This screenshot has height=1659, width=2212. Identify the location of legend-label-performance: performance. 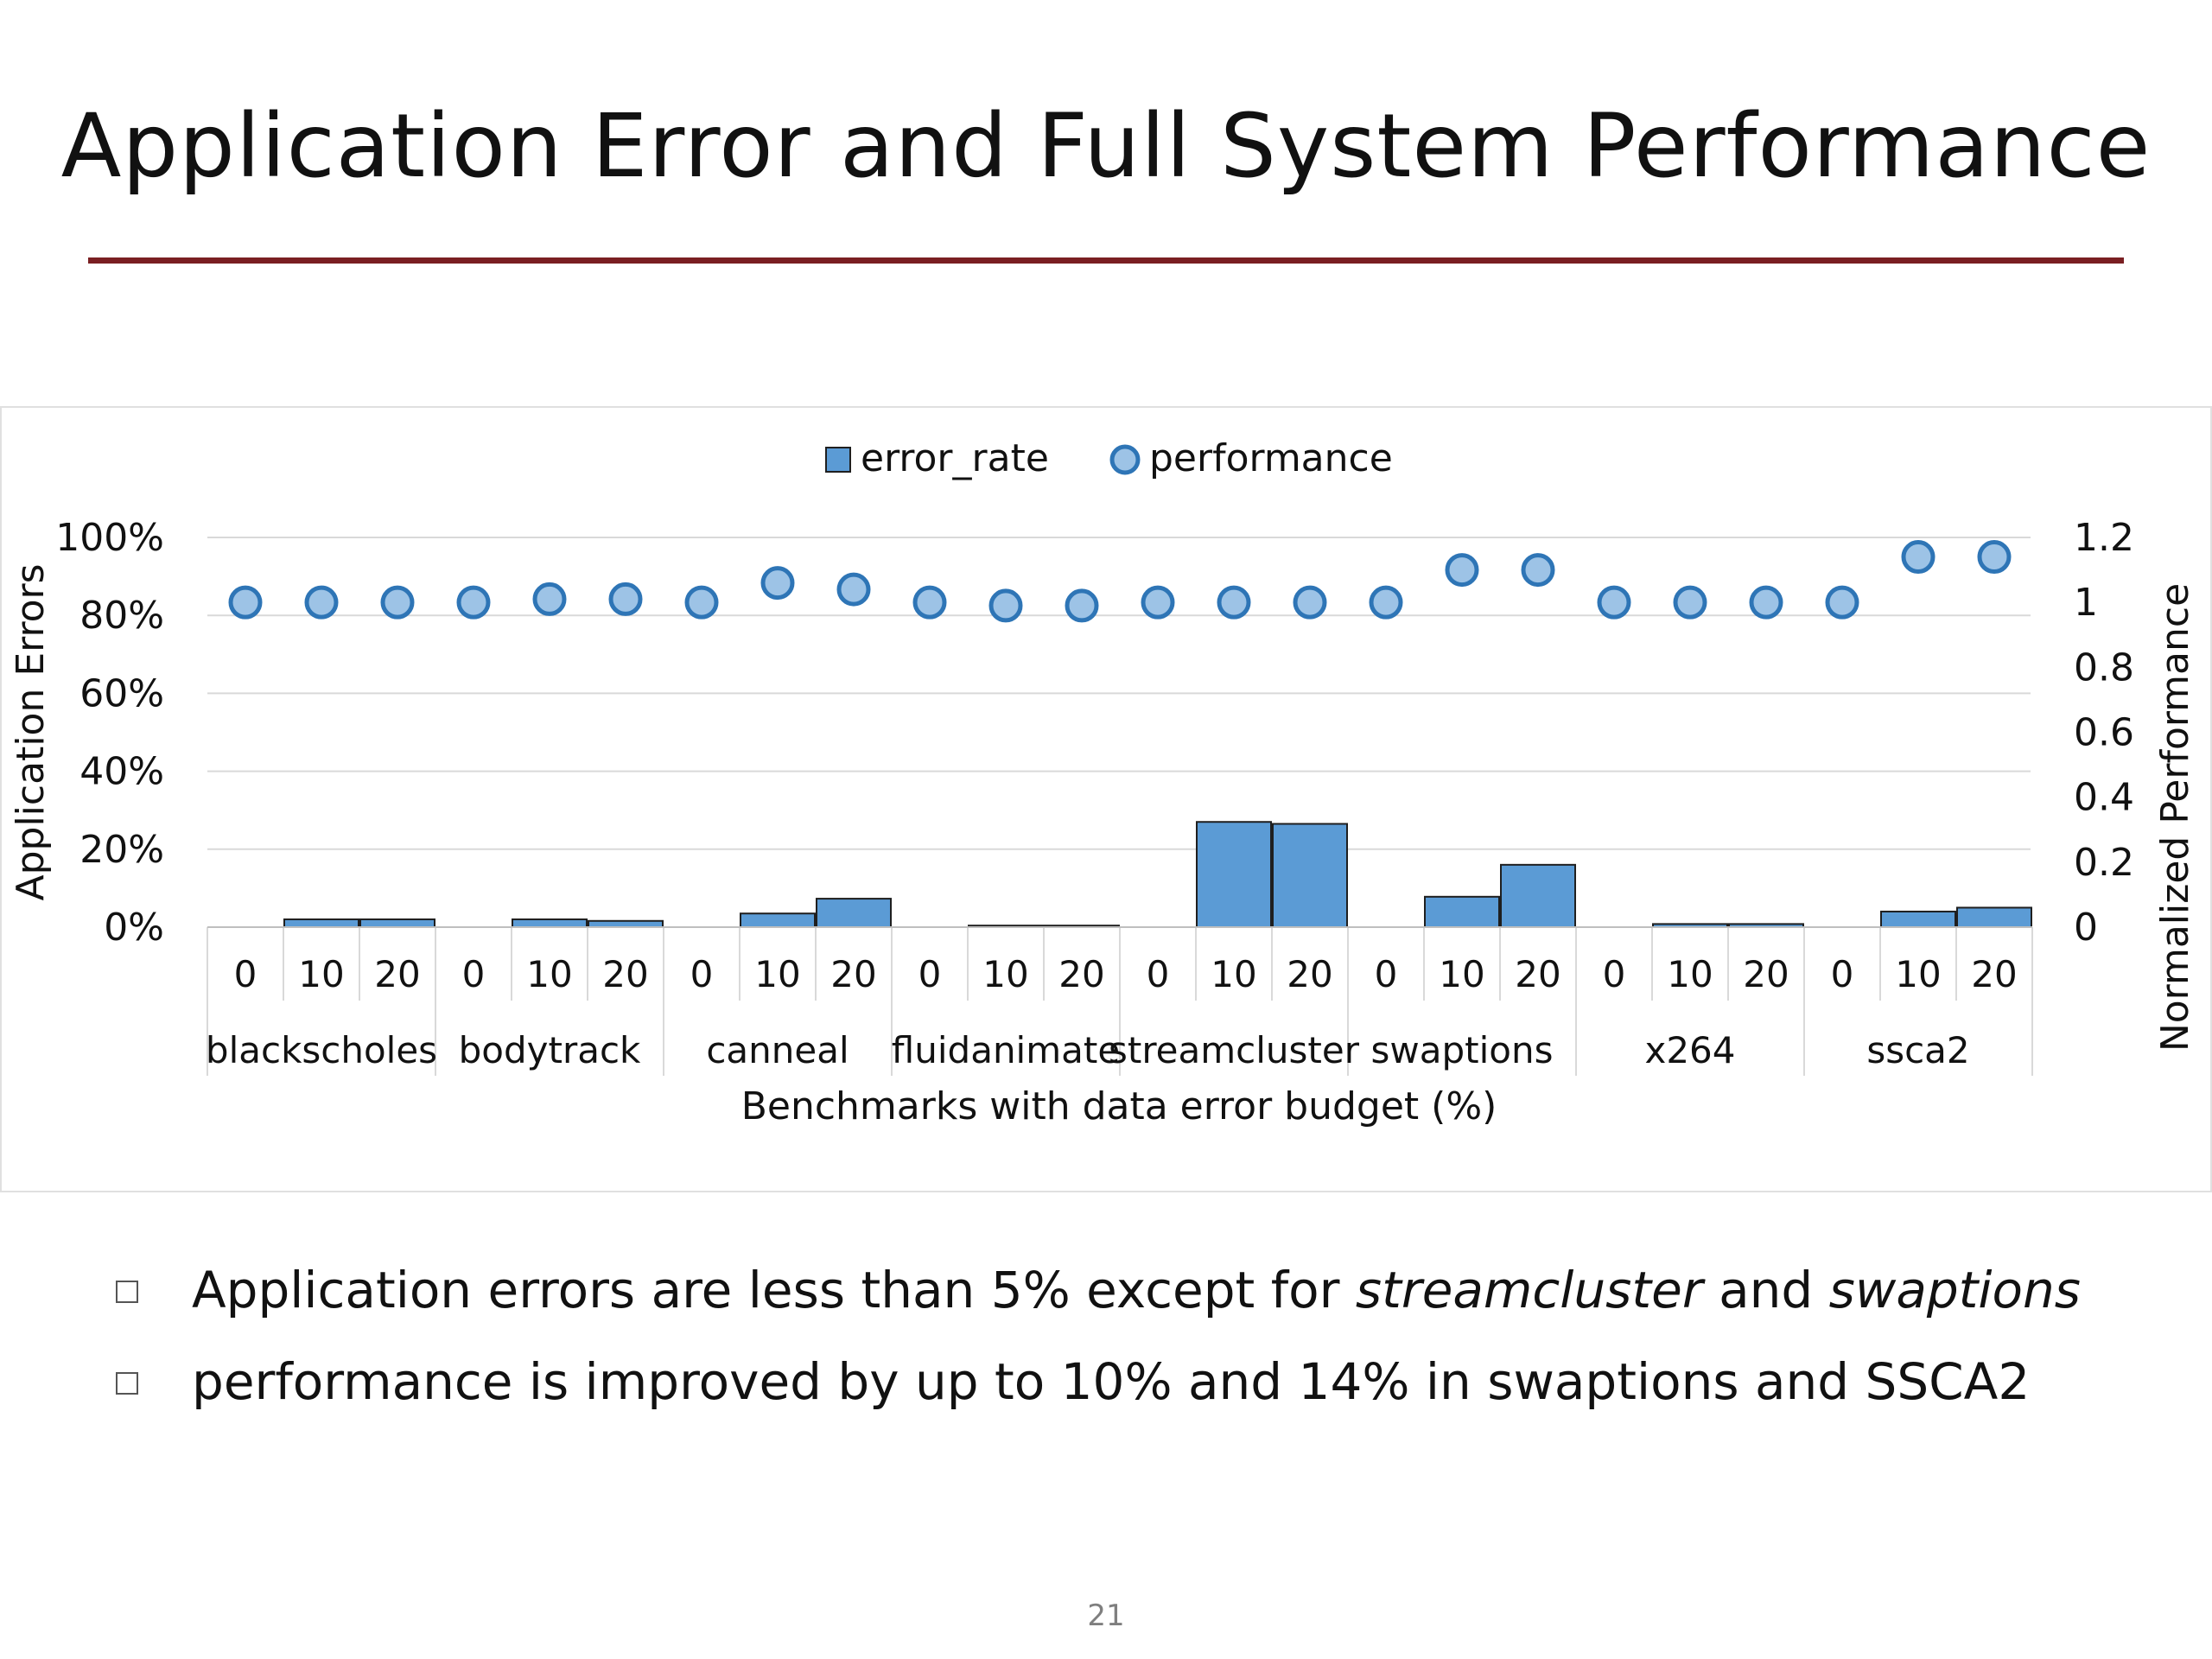
(1271, 458).